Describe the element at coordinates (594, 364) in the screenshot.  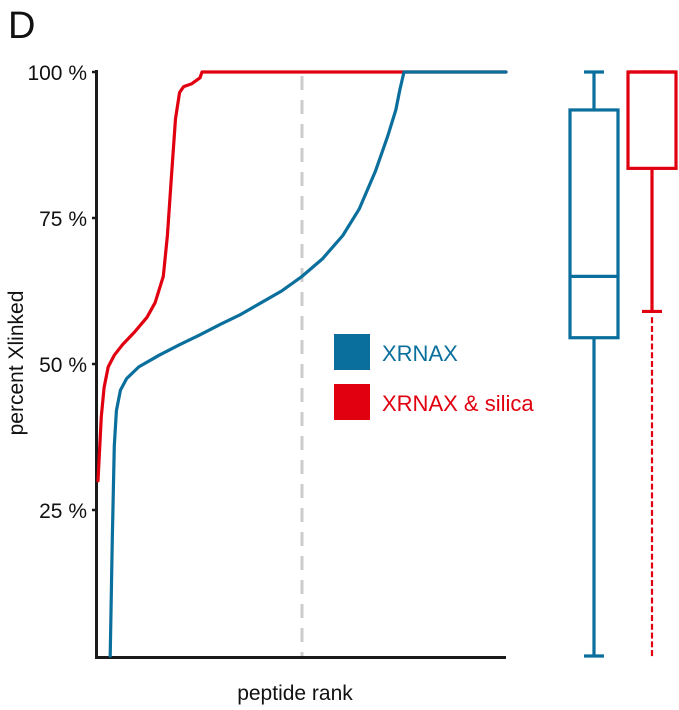
I see `boxplot-xrnax` at that location.